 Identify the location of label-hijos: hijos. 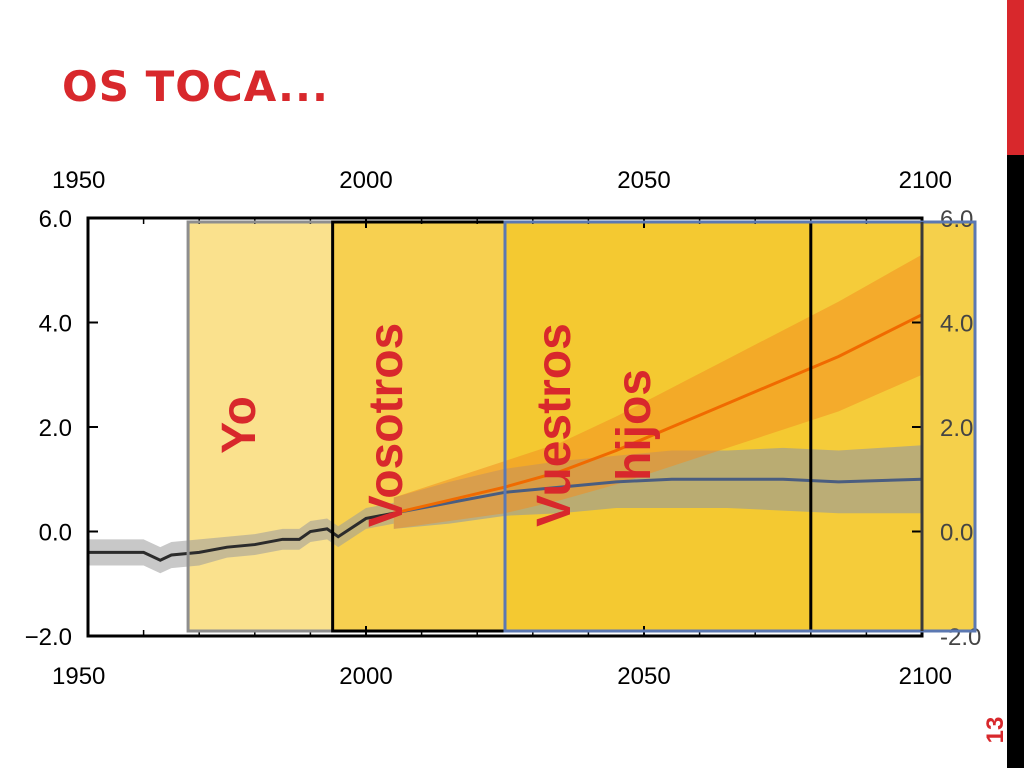
(634, 425).